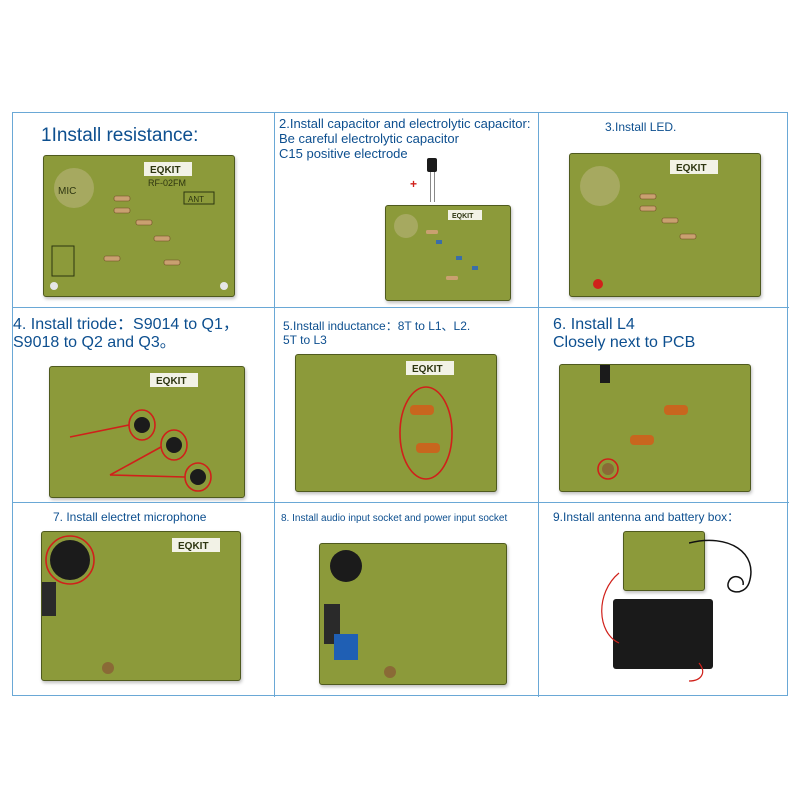 This screenshot has width=800, height=800. Describe the element at coordinates (369, 138) in the screenshot. I see `step-2-line-2: Be careful electrolytic capacitor` at that location.